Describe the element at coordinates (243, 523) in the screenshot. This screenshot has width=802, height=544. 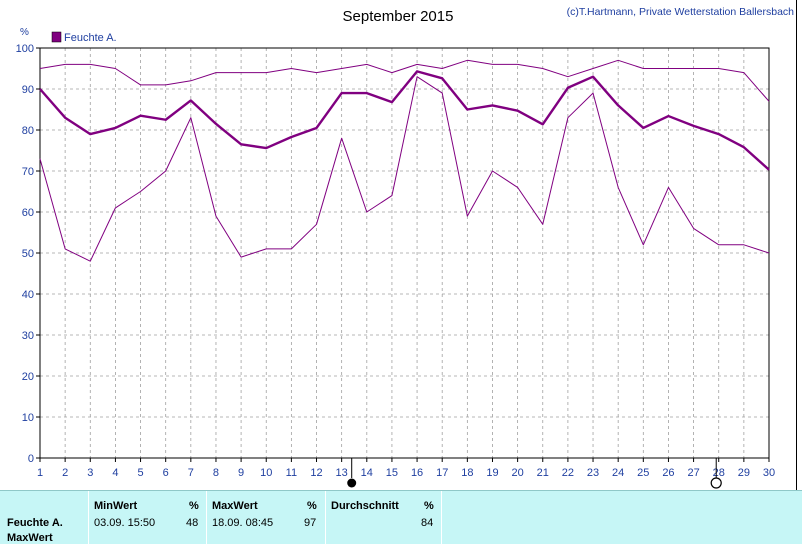
I see `max-time: 18.09. 08:45` at that location.